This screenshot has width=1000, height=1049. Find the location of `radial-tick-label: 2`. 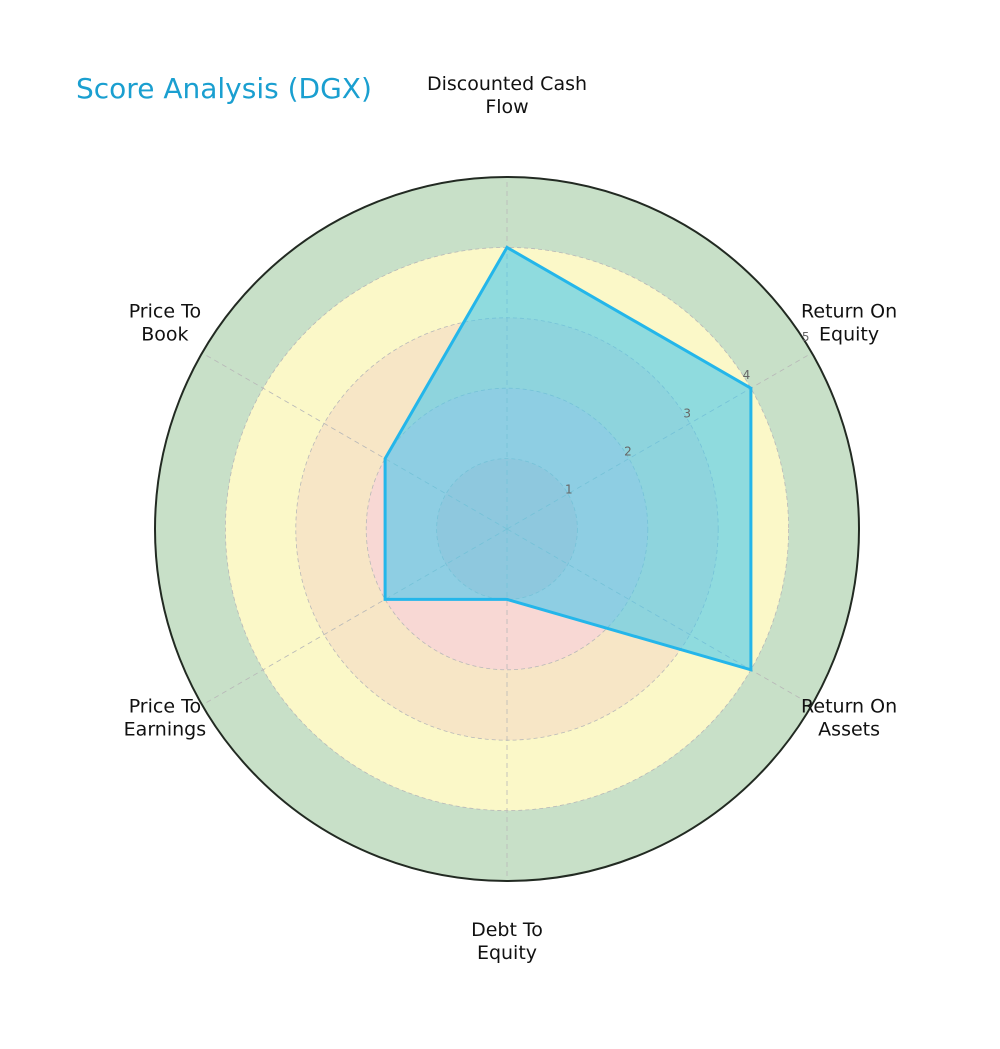

radial-tick-label: 2 is located at coordinates (628, 451).